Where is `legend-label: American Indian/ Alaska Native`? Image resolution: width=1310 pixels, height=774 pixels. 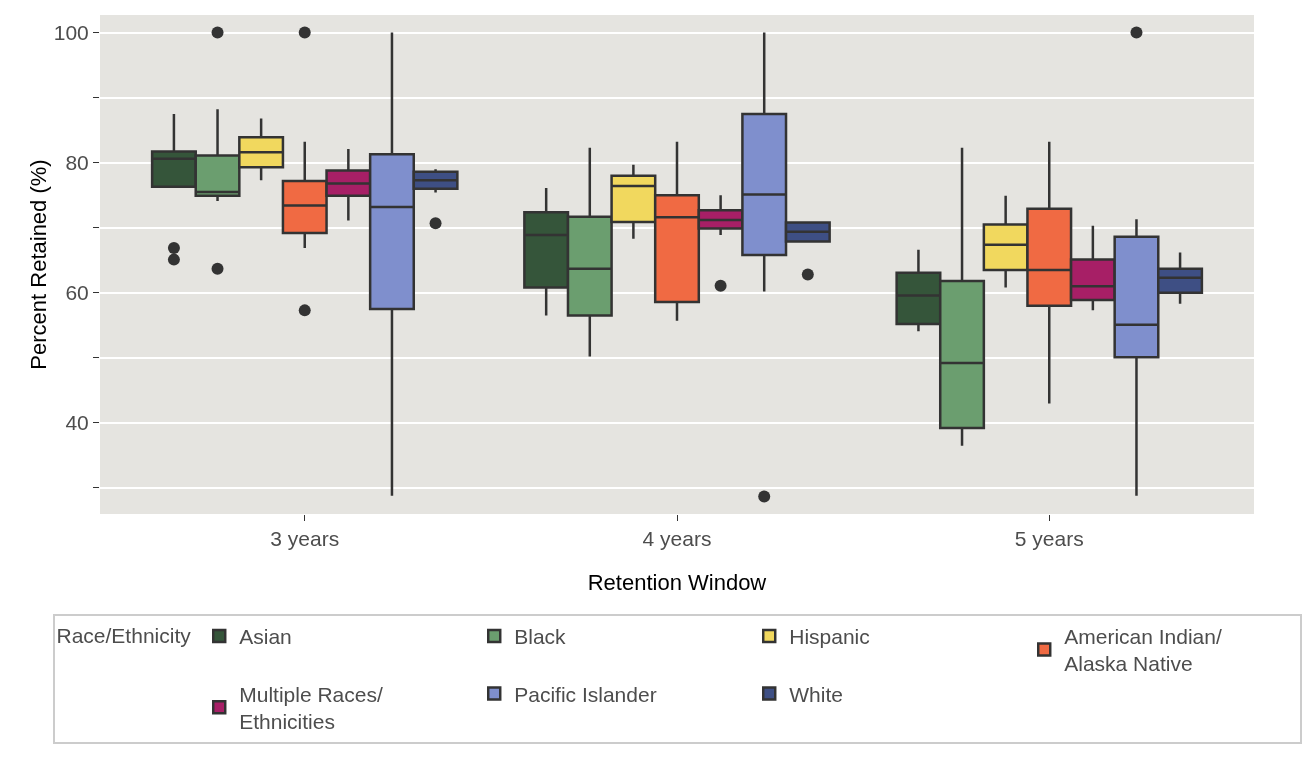
legend-label: American Indian/ Alaska Native is located at coordinates (1143, 650).